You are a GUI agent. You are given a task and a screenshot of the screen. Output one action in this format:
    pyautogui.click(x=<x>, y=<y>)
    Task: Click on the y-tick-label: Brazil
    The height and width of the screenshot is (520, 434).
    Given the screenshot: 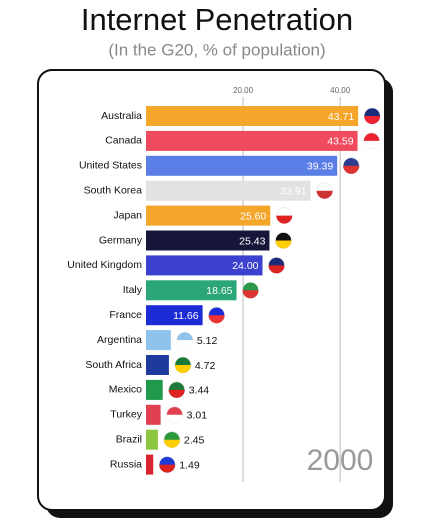 What is the action you would take?
    pyautogui.click(x=129, y=439)
    